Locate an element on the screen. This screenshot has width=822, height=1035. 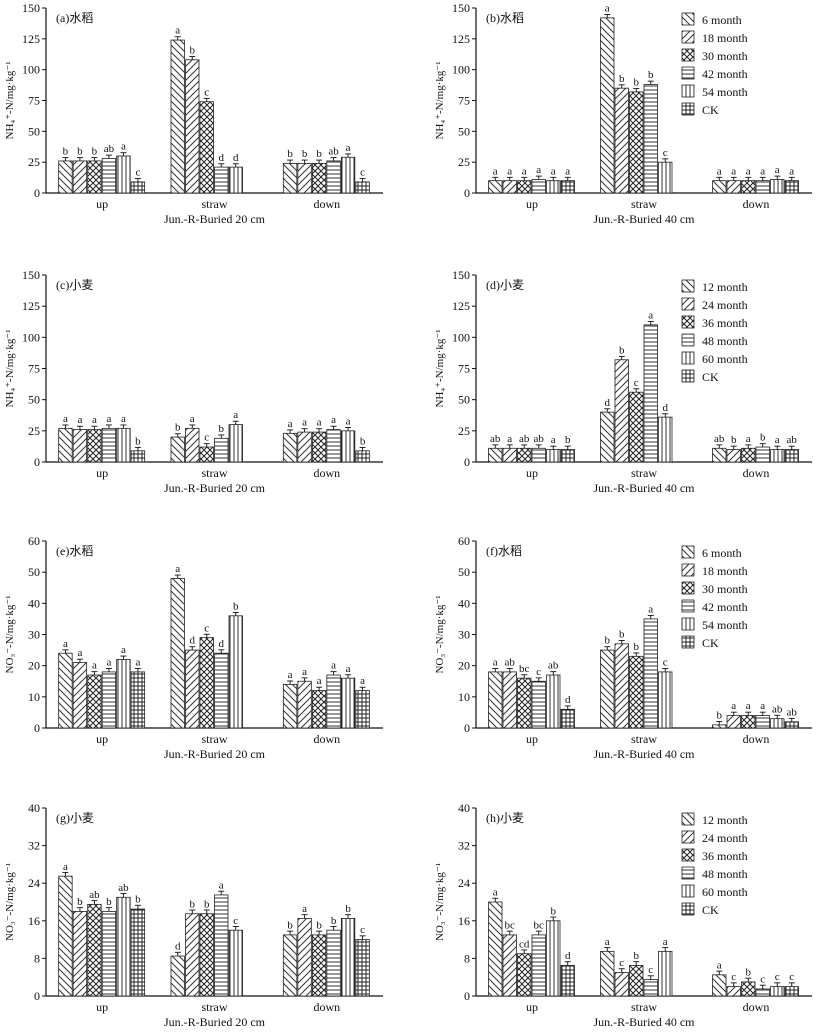
significance-label: bc is located at coordinates (524, 669).